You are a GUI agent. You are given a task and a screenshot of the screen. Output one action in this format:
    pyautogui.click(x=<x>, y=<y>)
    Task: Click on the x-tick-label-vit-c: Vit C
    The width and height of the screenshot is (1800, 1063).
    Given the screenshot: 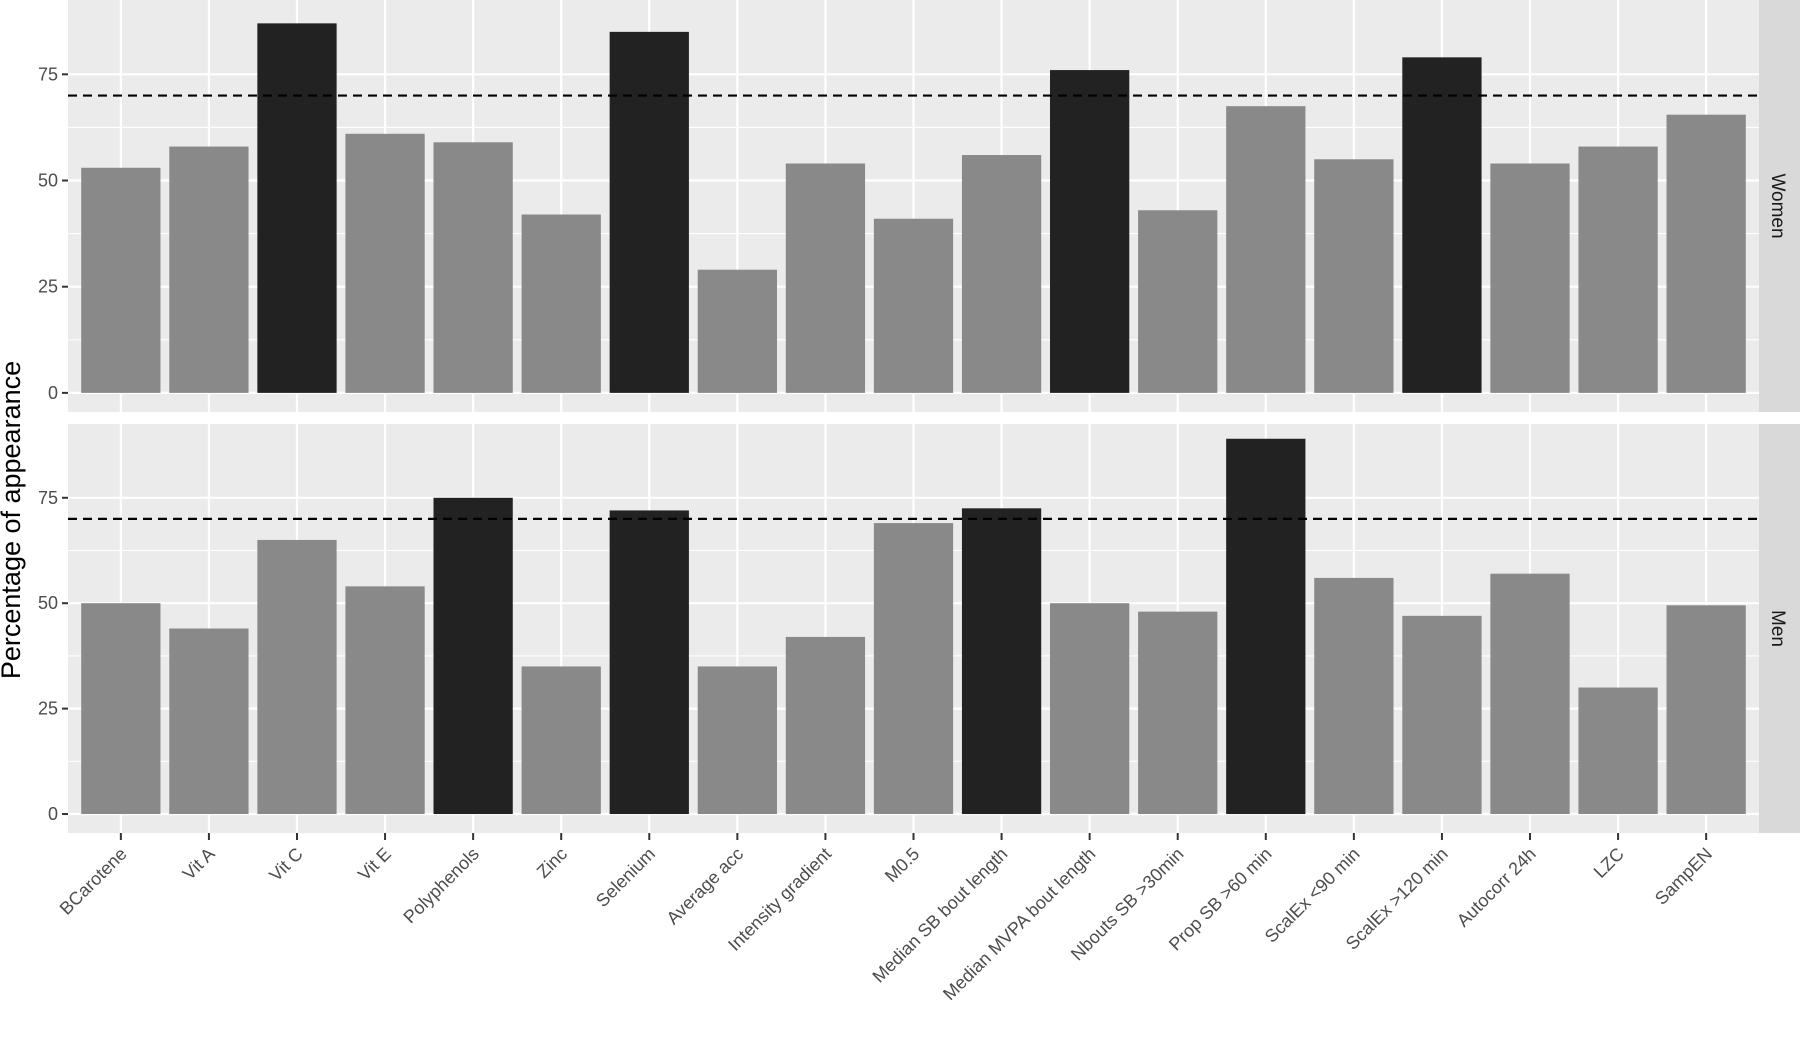 What is the action you would take?
    pyautogui.click(x=285, y=864)
    